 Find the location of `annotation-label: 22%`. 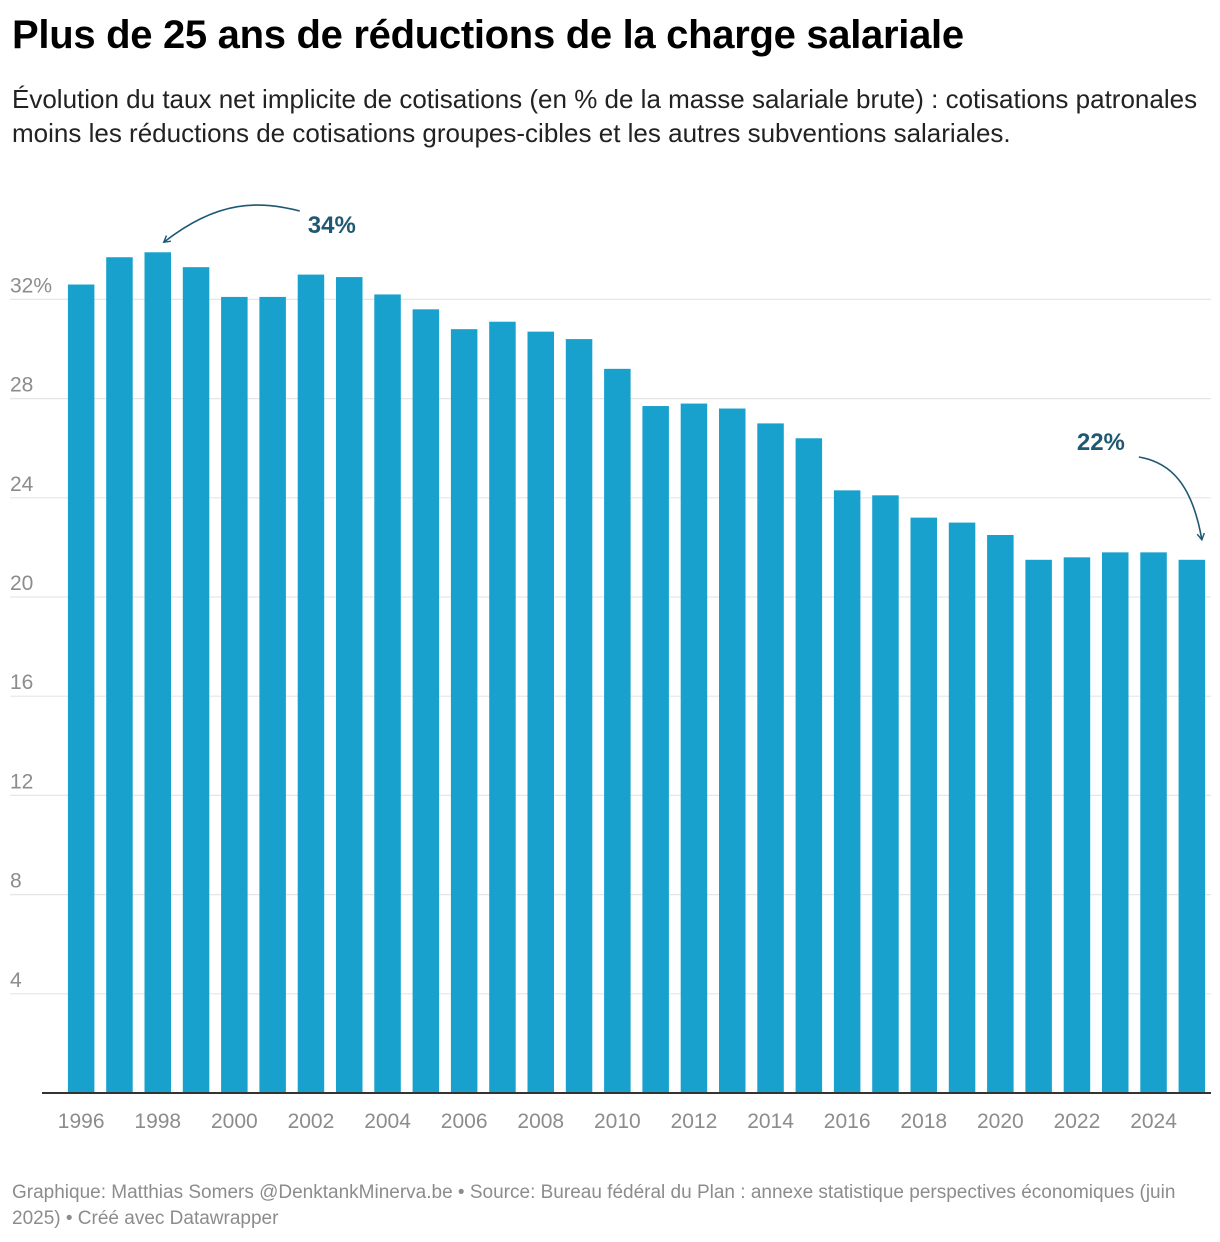

annotation-label: 22% is located at coordinates (1101, 442).